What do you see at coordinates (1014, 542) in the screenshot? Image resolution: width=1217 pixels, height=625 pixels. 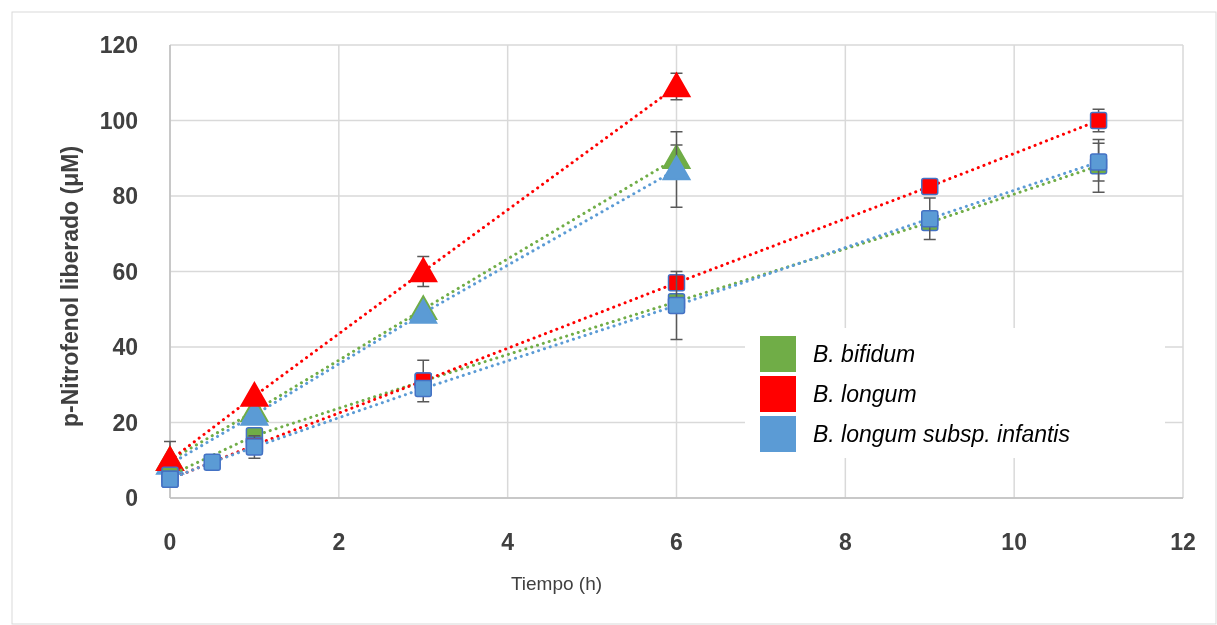 I see `x-tick-label: 10` at bounding box center [1014, 542].